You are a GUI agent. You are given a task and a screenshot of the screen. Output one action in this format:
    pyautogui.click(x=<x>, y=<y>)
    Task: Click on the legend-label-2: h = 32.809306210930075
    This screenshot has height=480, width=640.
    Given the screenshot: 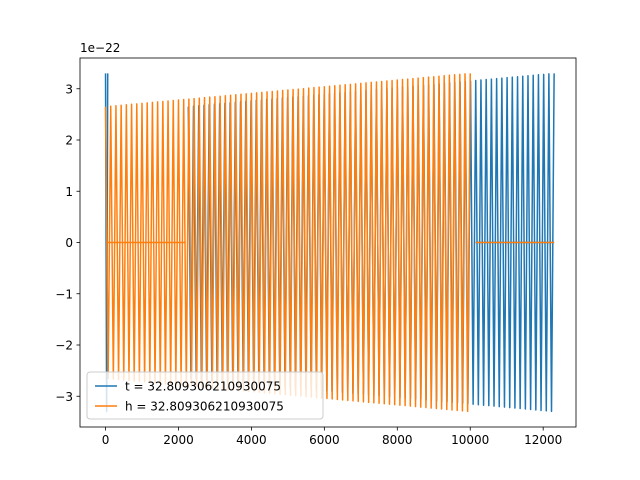 What is the action you would take?
    pyautogui.click(x=204, y=407)
    